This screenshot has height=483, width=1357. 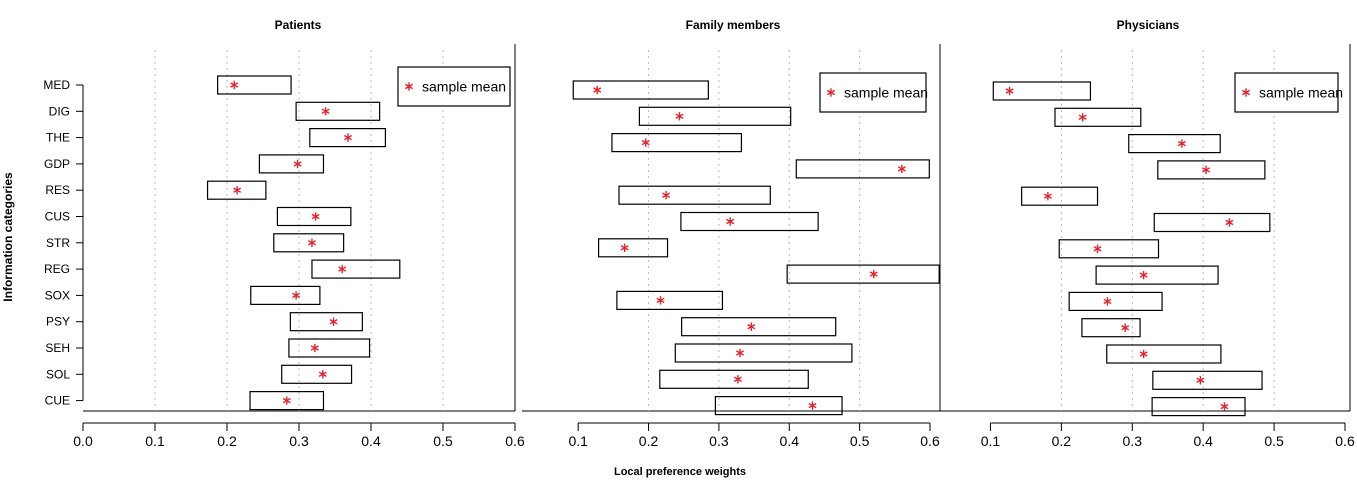 I want to click on y-tick-label-med: MED, so click(x=56, y=85).